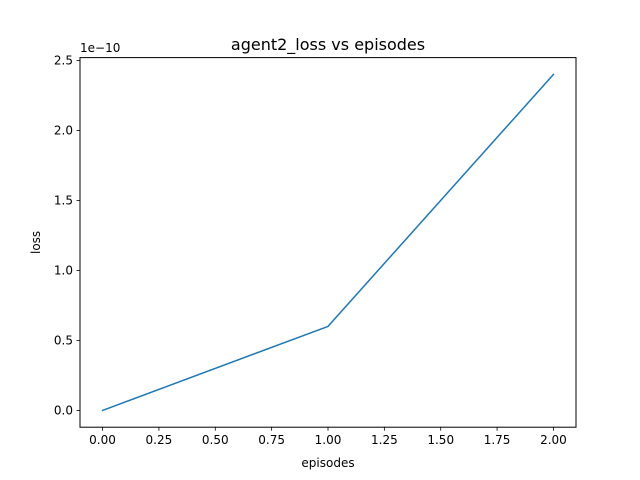  Describe the element at coordinates (159, 440) in the screenshot. I see `x-tick-label: 0.25` at that location.